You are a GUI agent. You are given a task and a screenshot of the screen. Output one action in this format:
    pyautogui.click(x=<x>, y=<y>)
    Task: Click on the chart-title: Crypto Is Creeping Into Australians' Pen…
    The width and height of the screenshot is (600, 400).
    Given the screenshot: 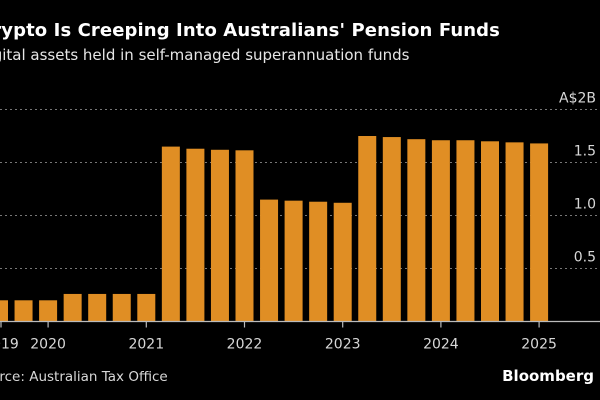 What is the action you would take?
    pyautogui.click(x=250, y=30)
    